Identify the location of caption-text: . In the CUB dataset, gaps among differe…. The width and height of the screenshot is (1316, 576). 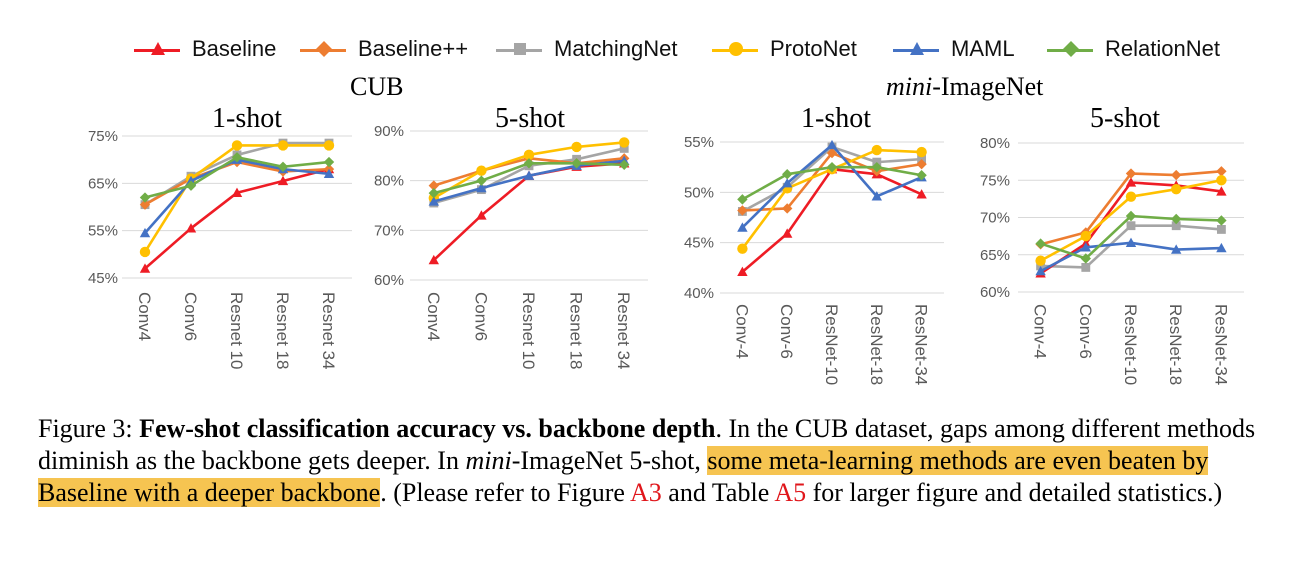
(647, 444).